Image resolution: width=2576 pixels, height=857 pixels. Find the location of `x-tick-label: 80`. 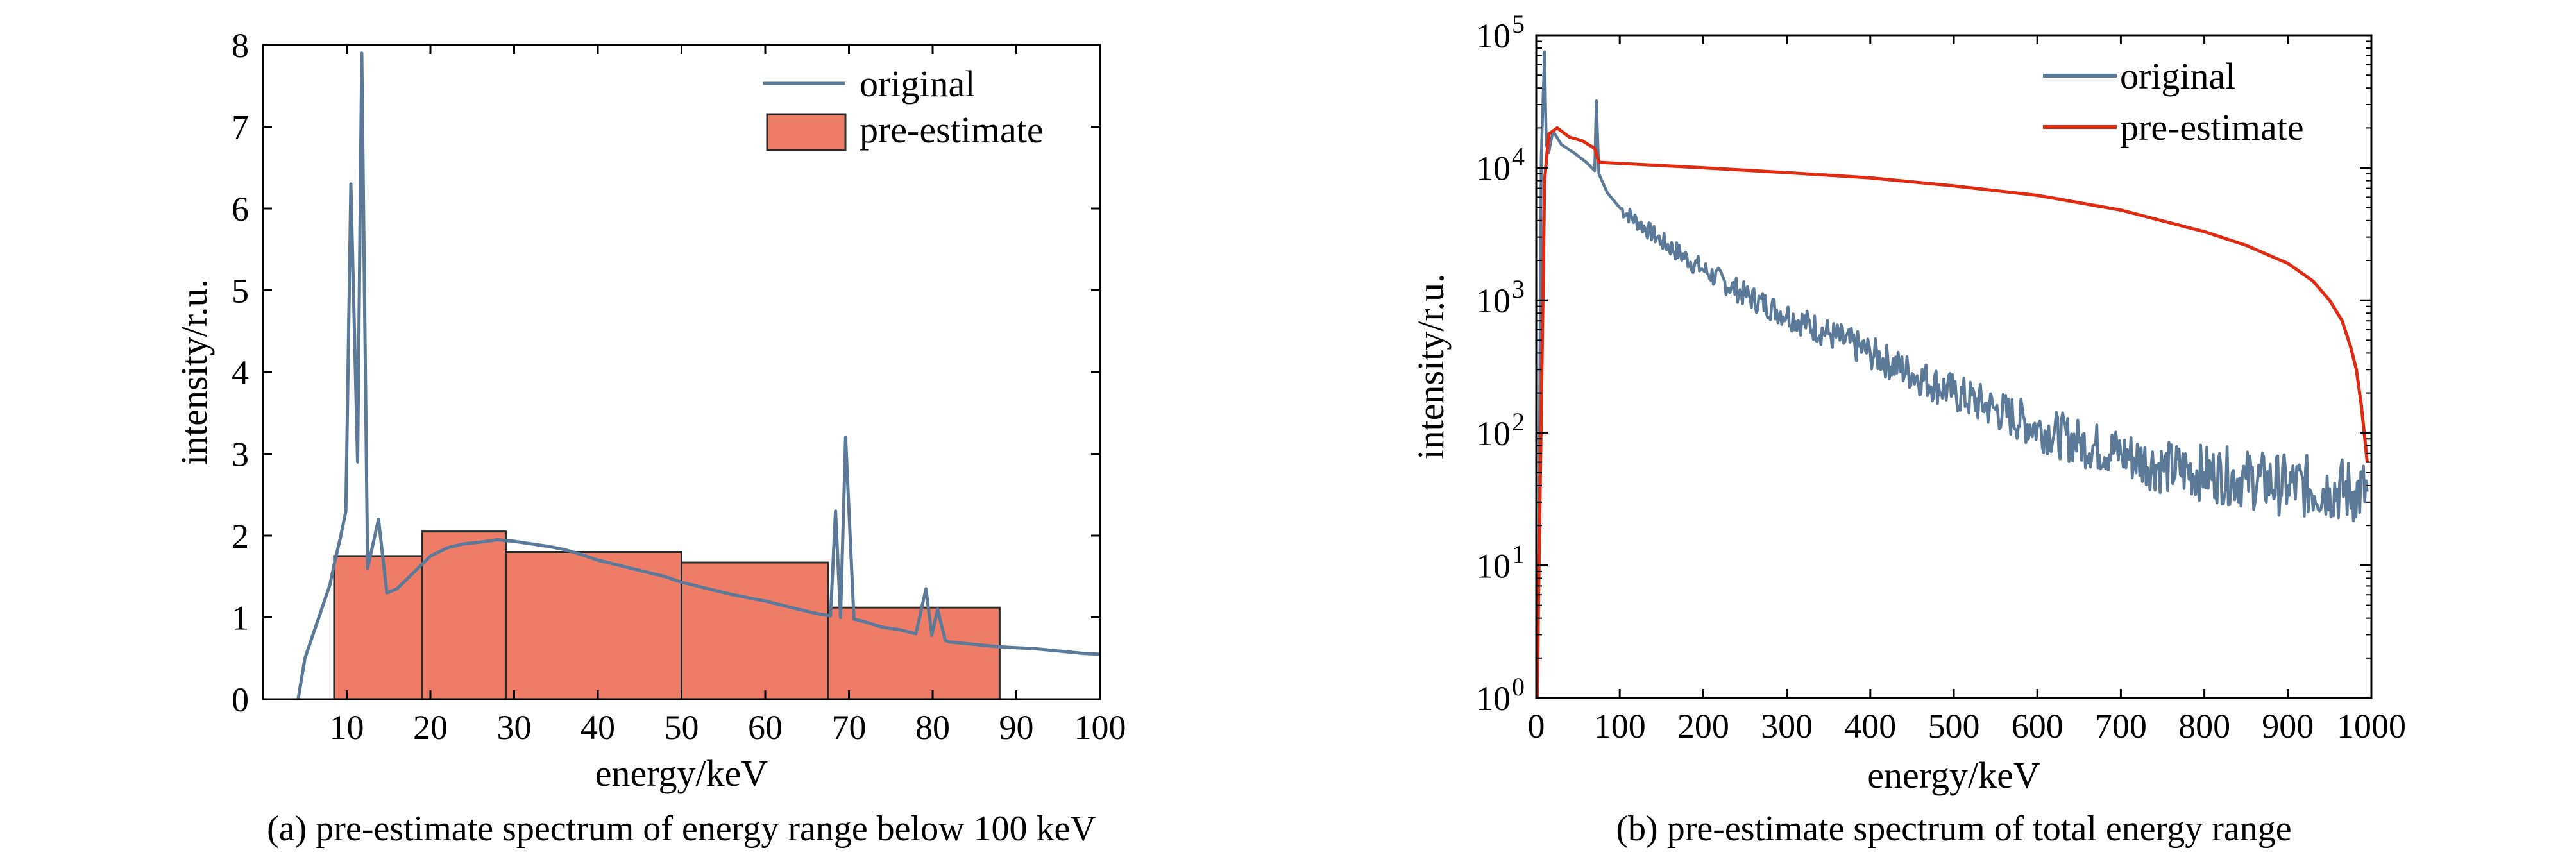

x-tick-label: 80 is located at coordinates (932, 727).